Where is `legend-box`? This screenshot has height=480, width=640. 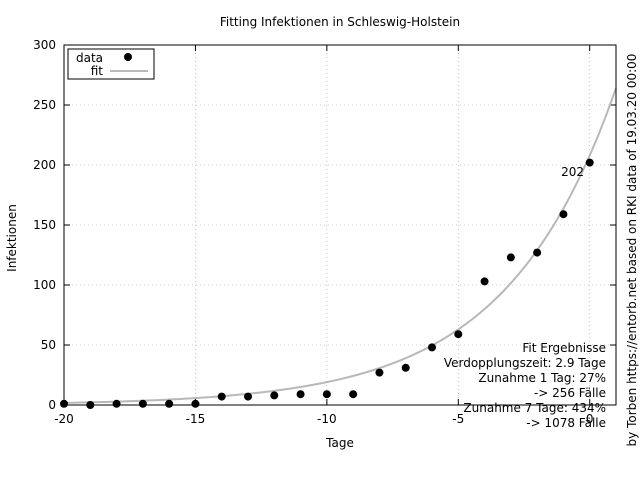
legend-box is located at coordinates (111, 64).